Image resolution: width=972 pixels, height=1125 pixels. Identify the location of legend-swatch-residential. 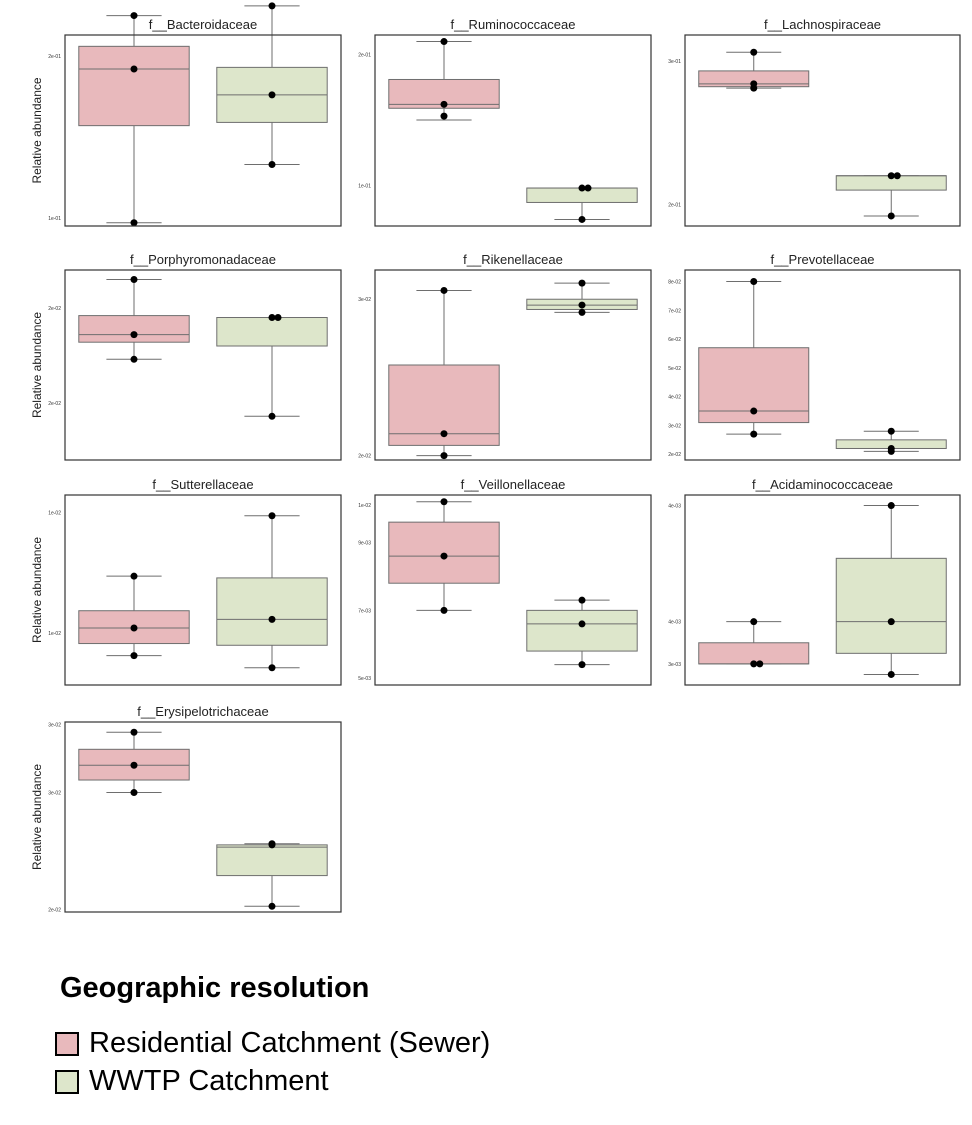
(67, 1043).